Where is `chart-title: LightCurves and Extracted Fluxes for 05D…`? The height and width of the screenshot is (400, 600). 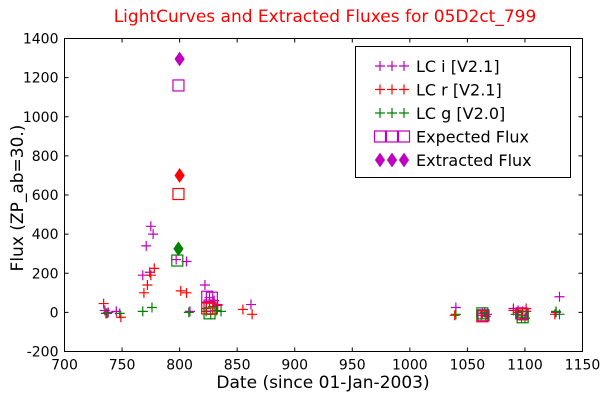
chart-title: LightCurves and Extracted Fluxes for 05D… is located at coordinates (325, 17).